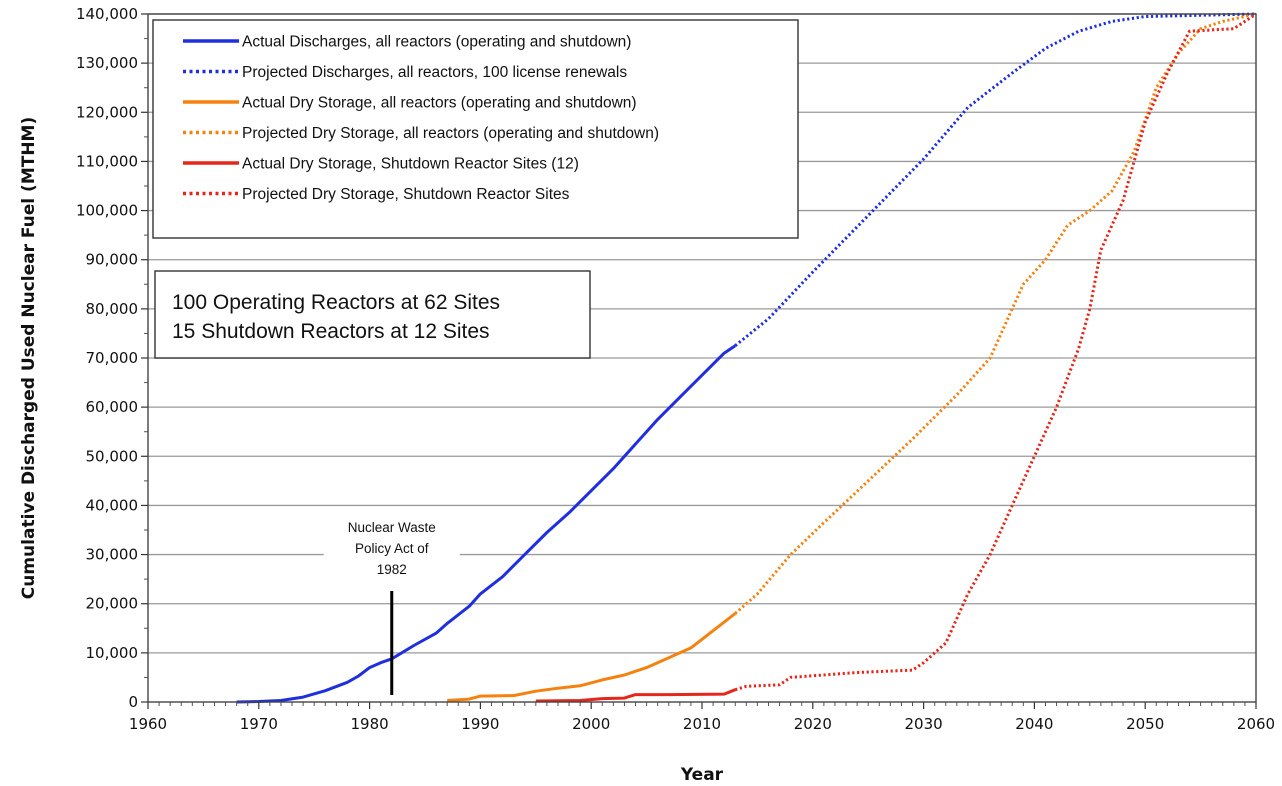 This screenshot has width=1282, height=786. What do you see at coordinates (148, 724) in the screenshot?
I see `x-tick-label: 1960` at bounding box center [148, 724].